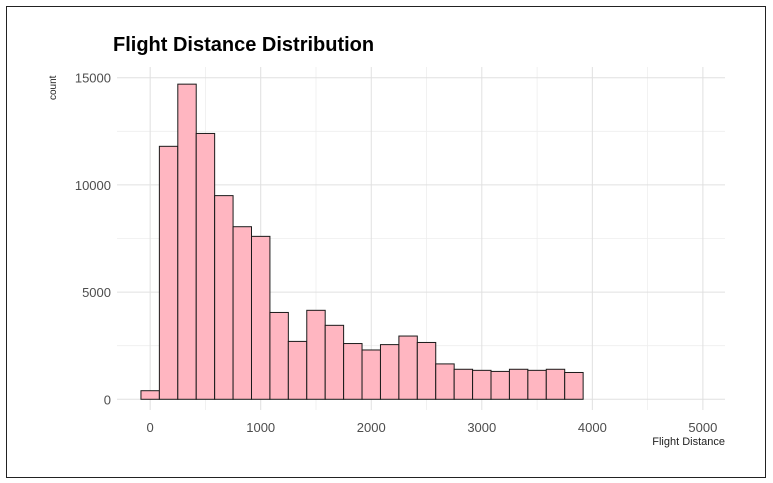 This screenshot has width=773, height=483. I want to click on y-tick-label: 5000, so click(96, 292).